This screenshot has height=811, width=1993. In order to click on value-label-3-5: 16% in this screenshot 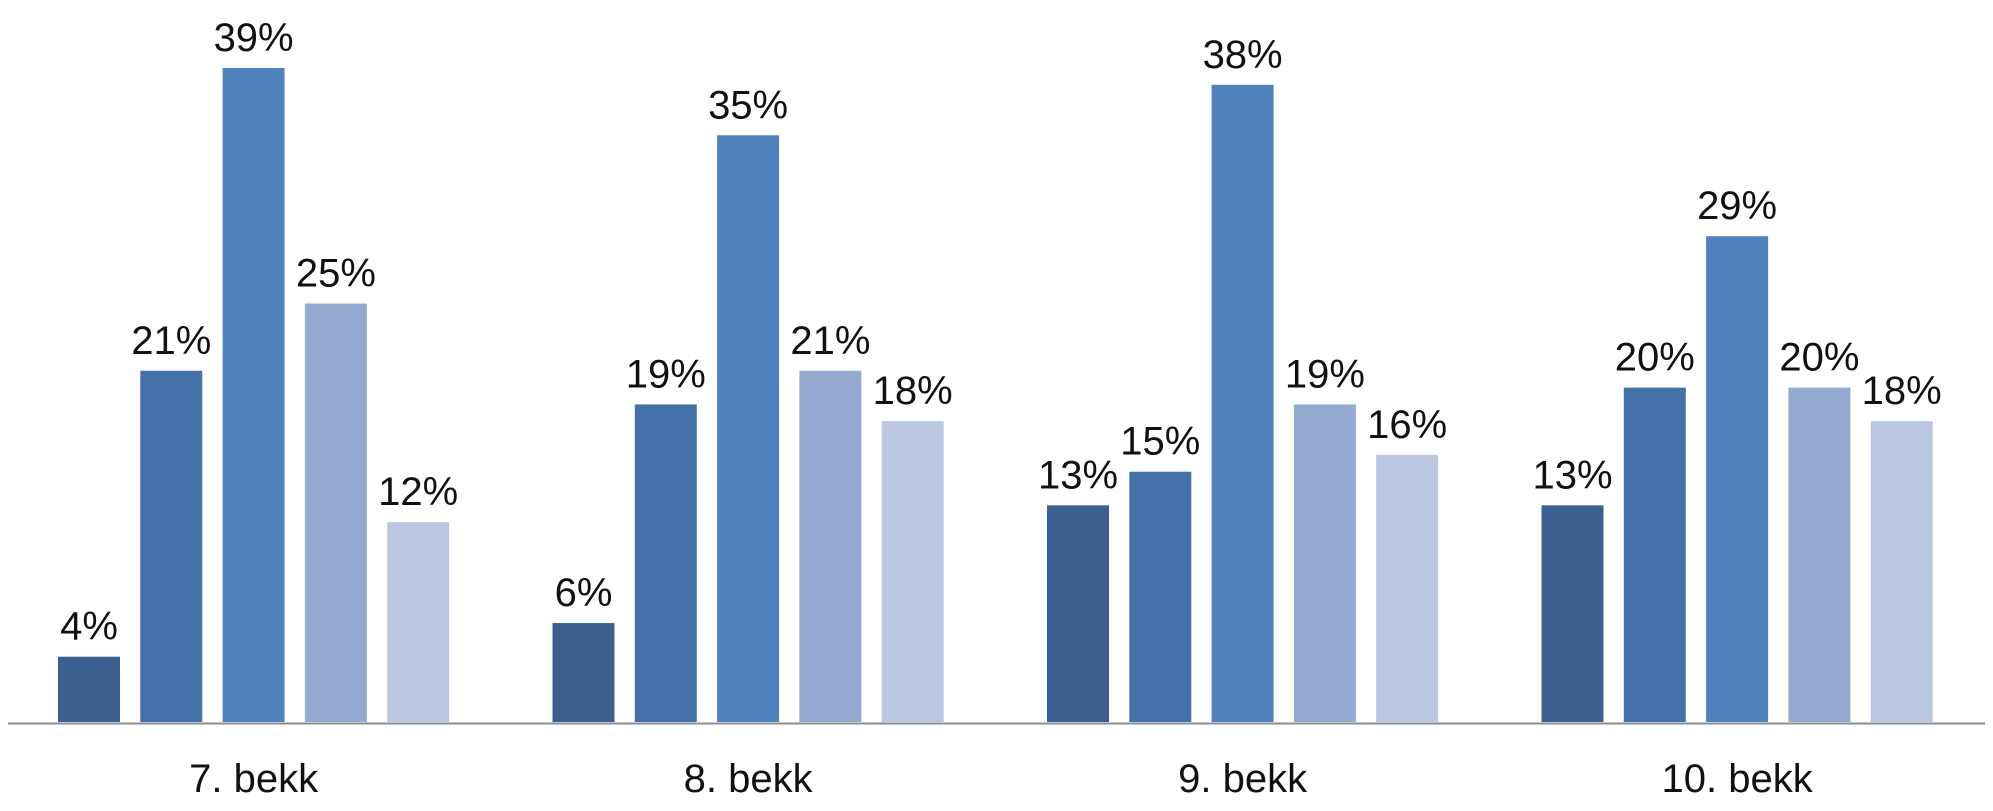, I will do `click(1407, 425)`.